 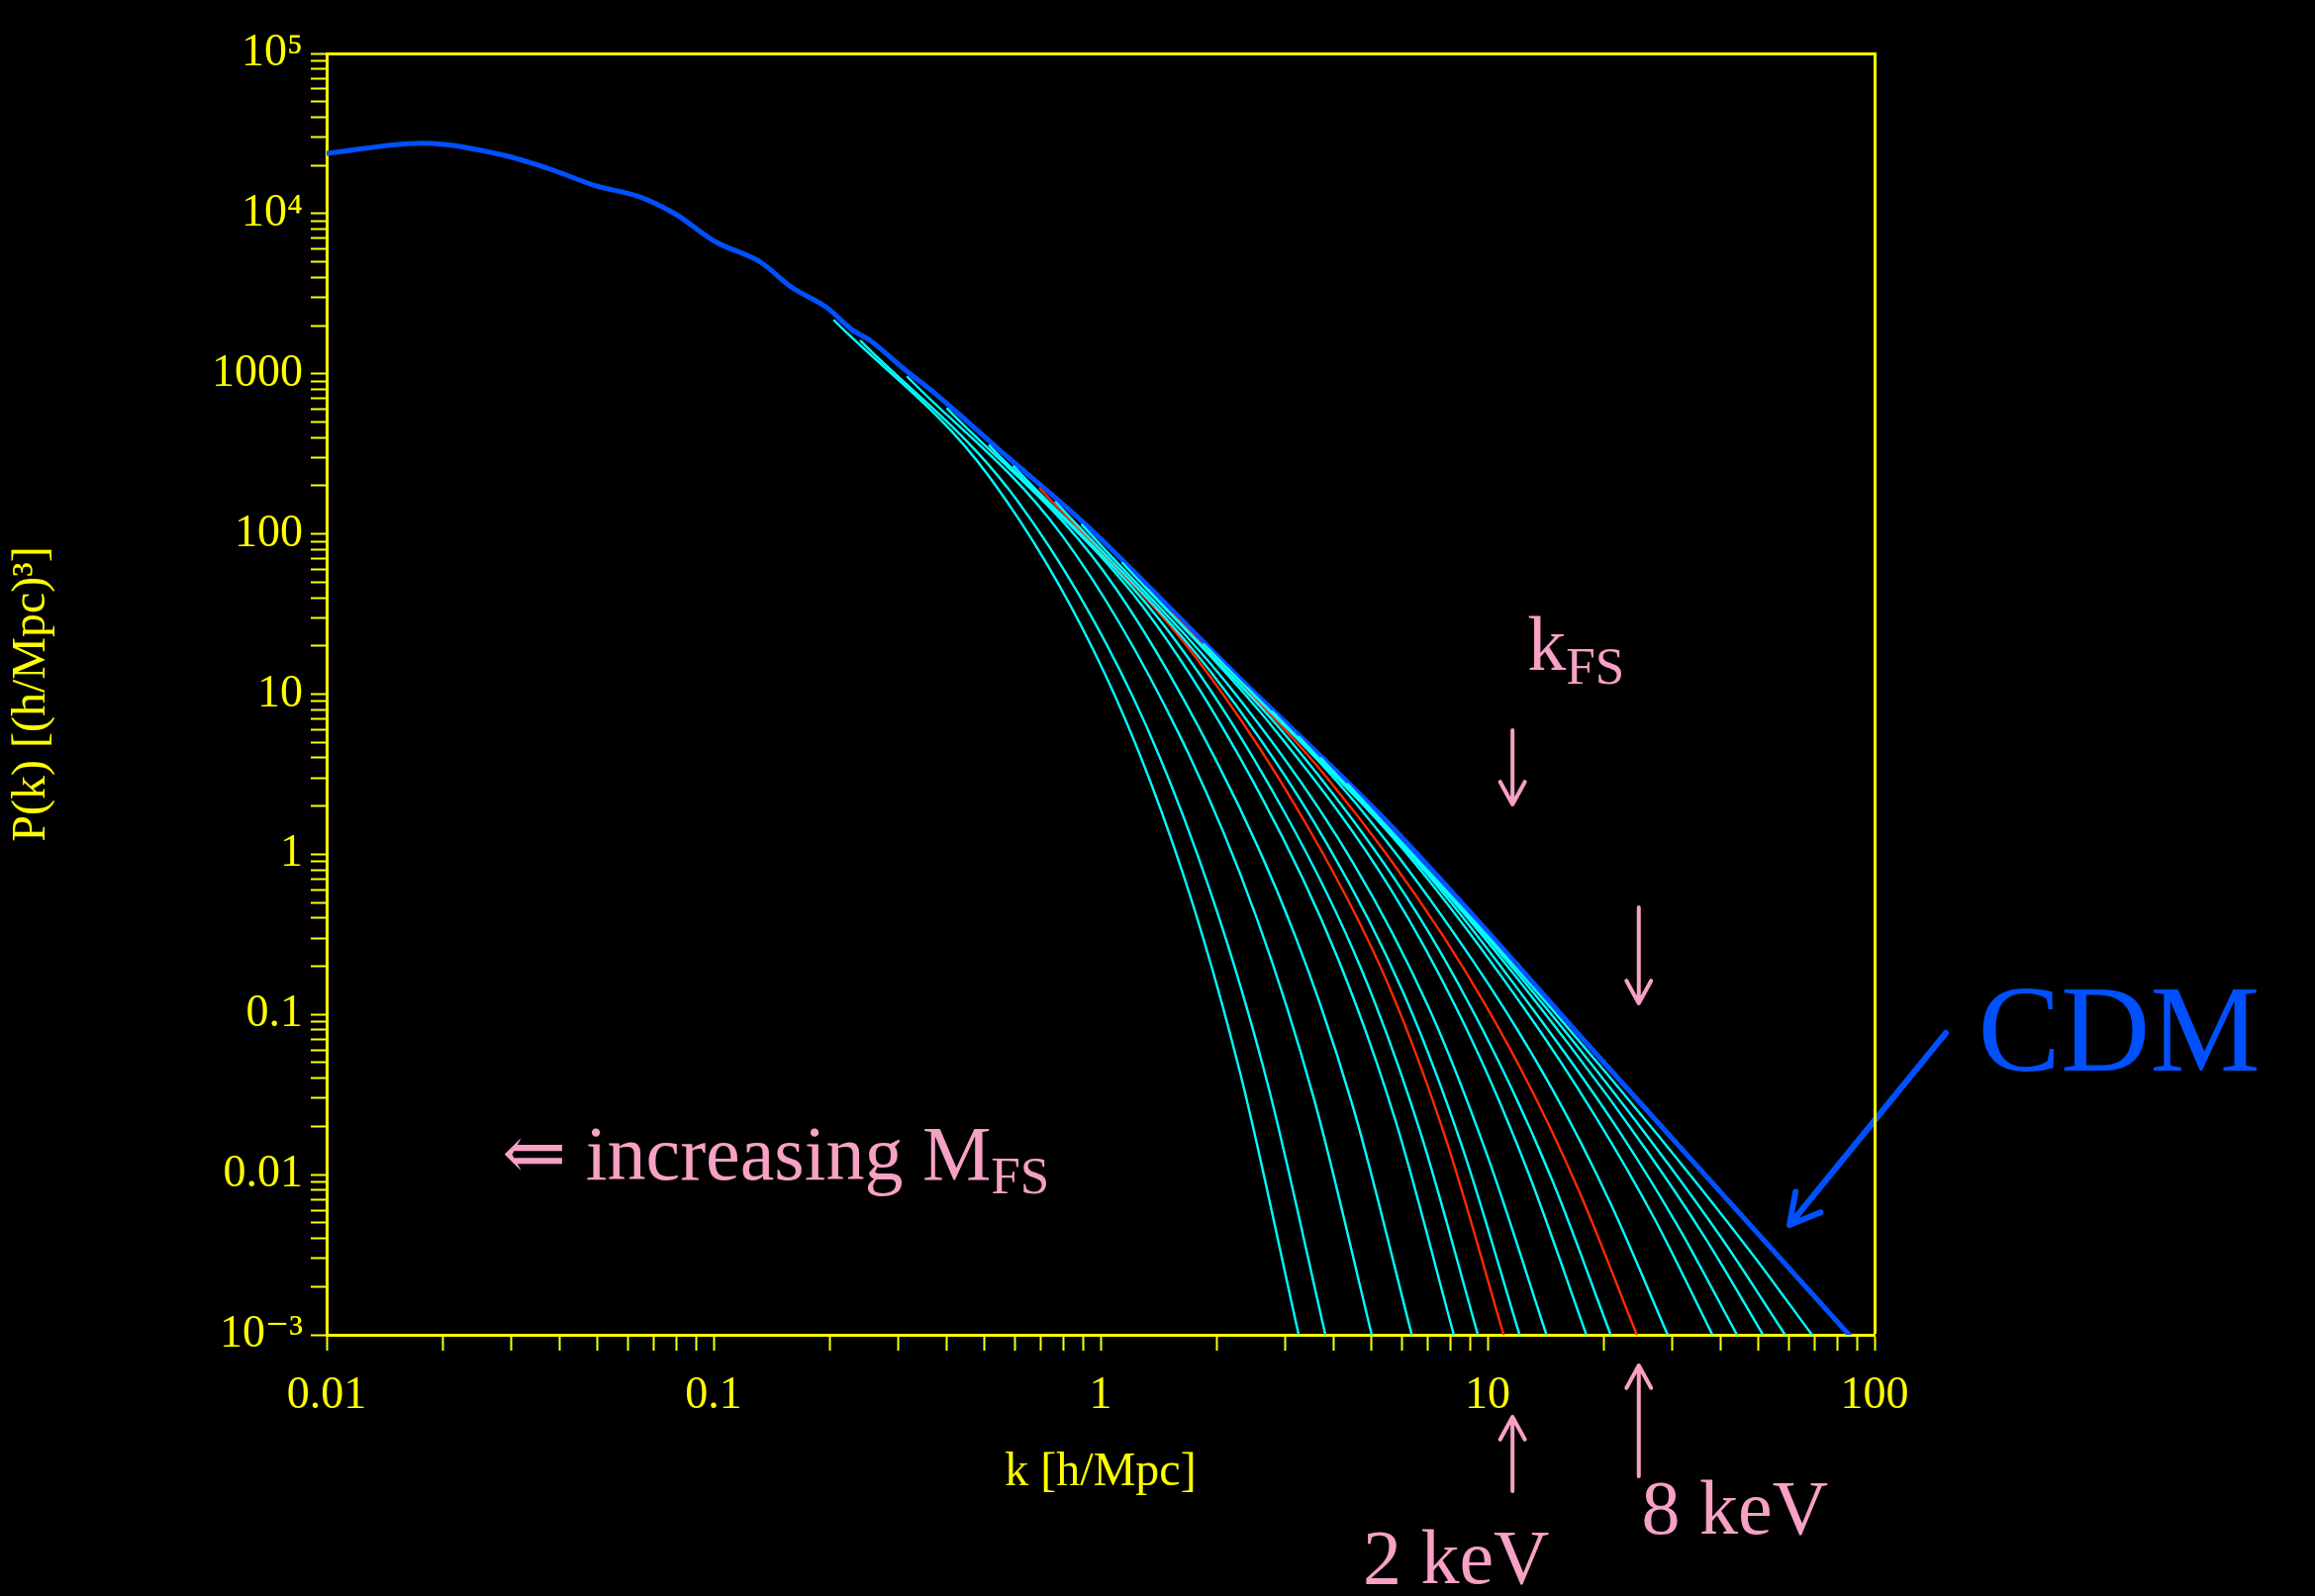 What do you see at coordinates (1487, 1392) in the screenshot?
I see `x-tick-label: 10` at bounding box center [1487, 1392].